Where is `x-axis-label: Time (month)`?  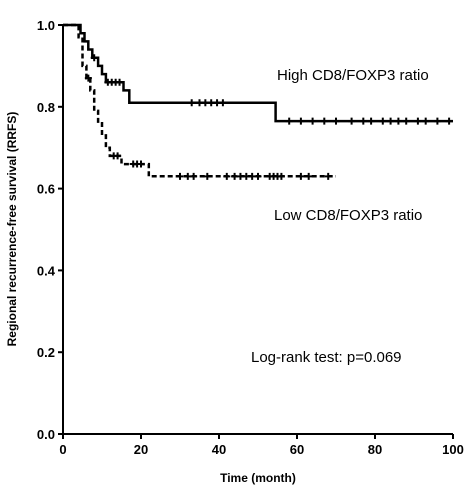 x-axis-label: Time (month) is located at coordinates (258, 478).